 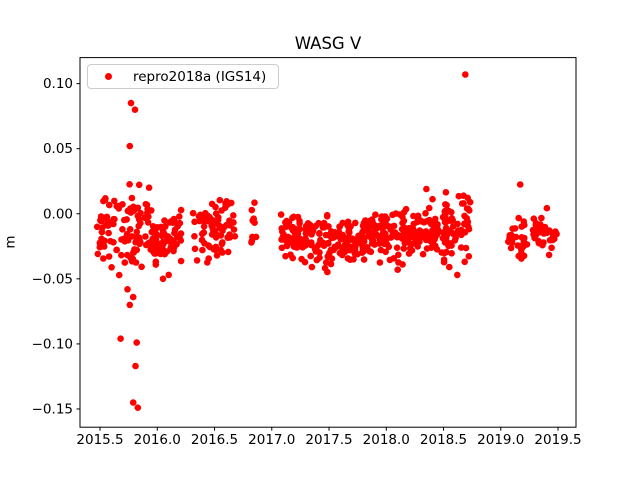 What do you see at coordinates (108, 76) in the screenshot?
I see `legend-marker-dot-icon` at bounding box center [108, 76].